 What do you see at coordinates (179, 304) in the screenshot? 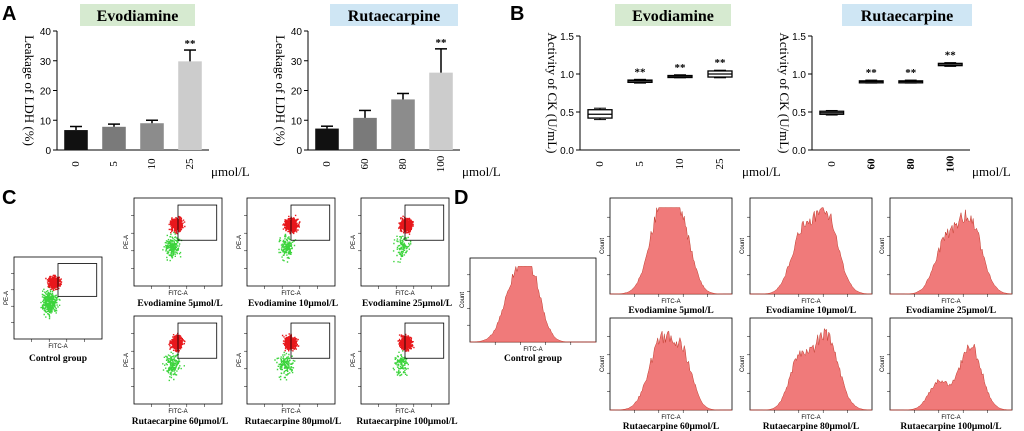
I see `dot-plot-caption: Evodiamine 5μmol/L` at bounding box center [179, 304].